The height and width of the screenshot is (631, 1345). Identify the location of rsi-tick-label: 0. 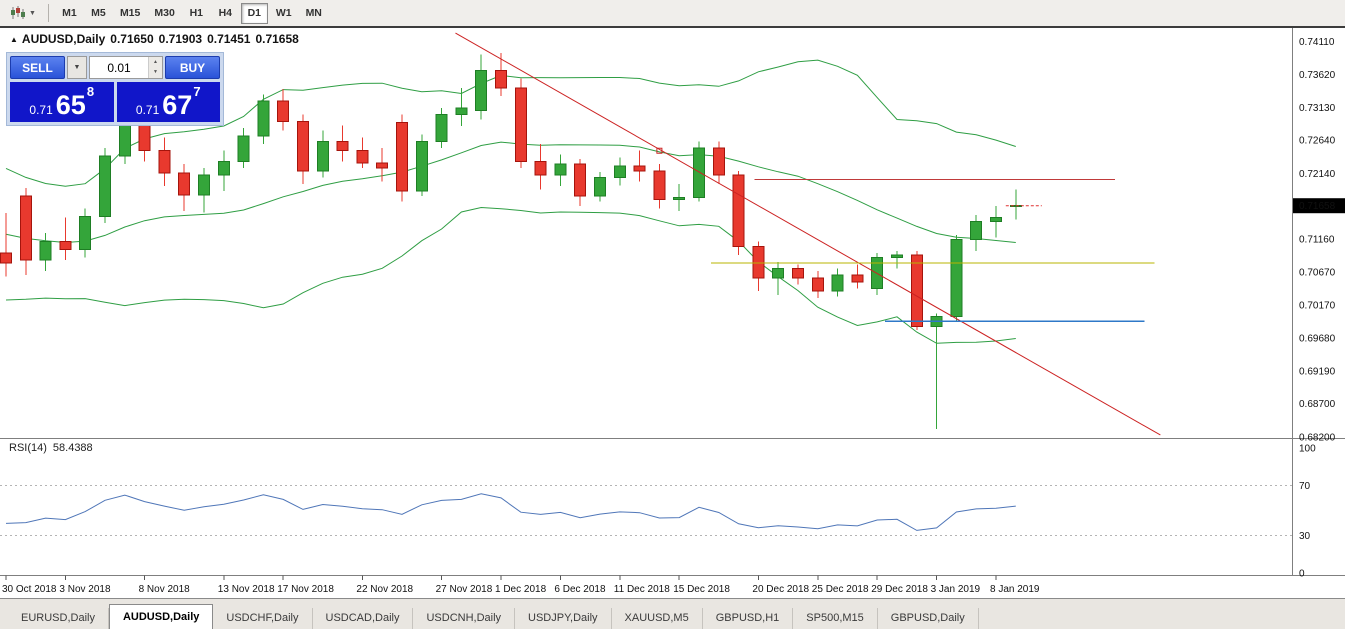
(1302, 574).